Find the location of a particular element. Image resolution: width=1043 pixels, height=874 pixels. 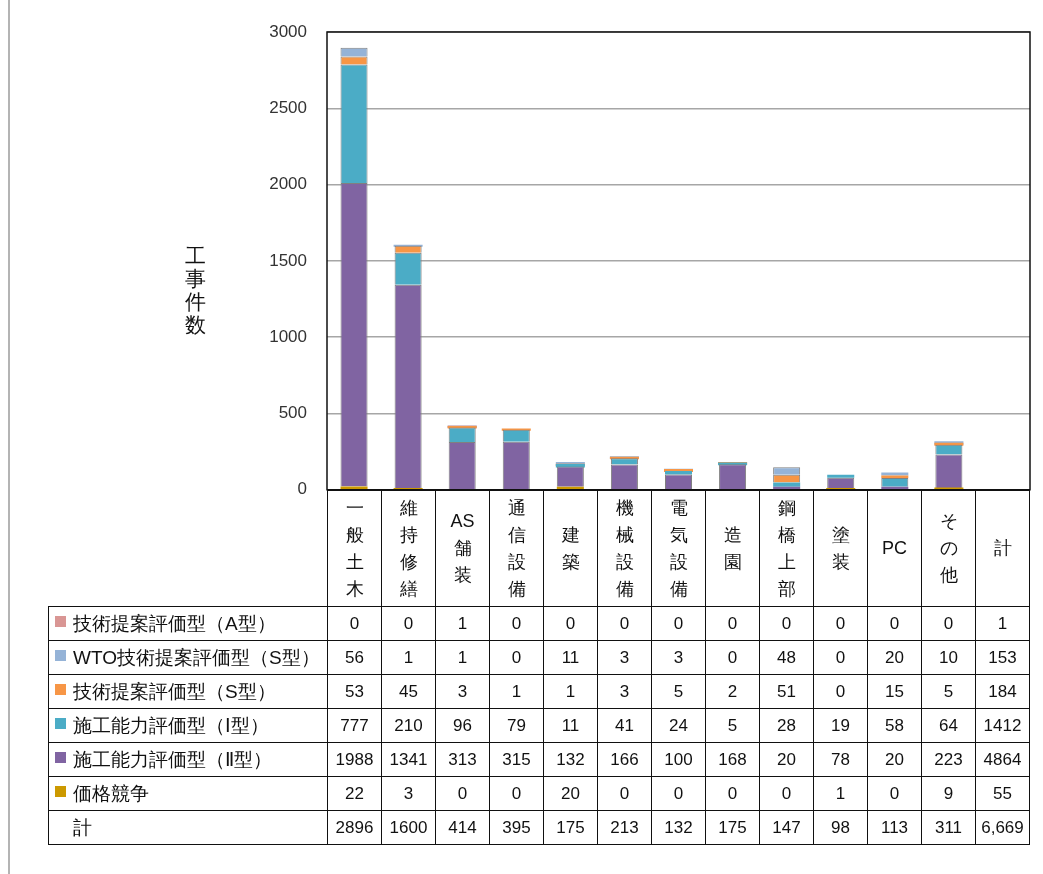

y-tick-label: 1000 is located at coordinates (288, 336).